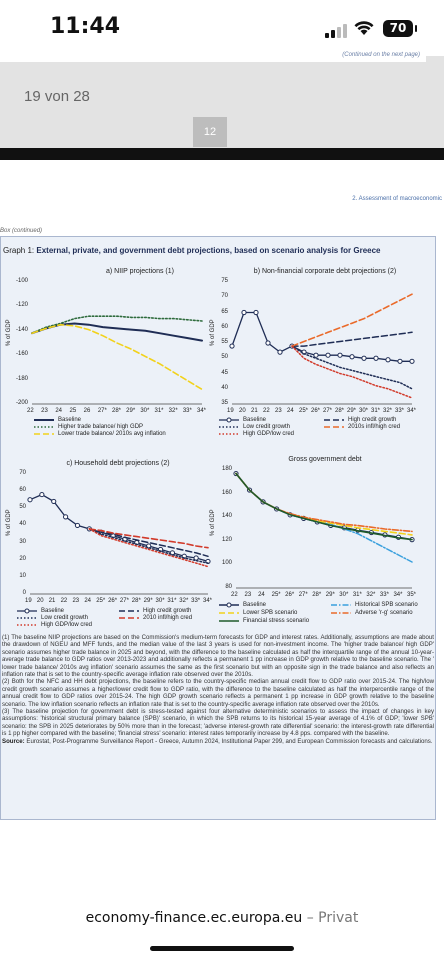  What do you see at coordinates (22, 558) in the screenshot?
I see `y-tick-label: 20` at bounding box center [22, 558].